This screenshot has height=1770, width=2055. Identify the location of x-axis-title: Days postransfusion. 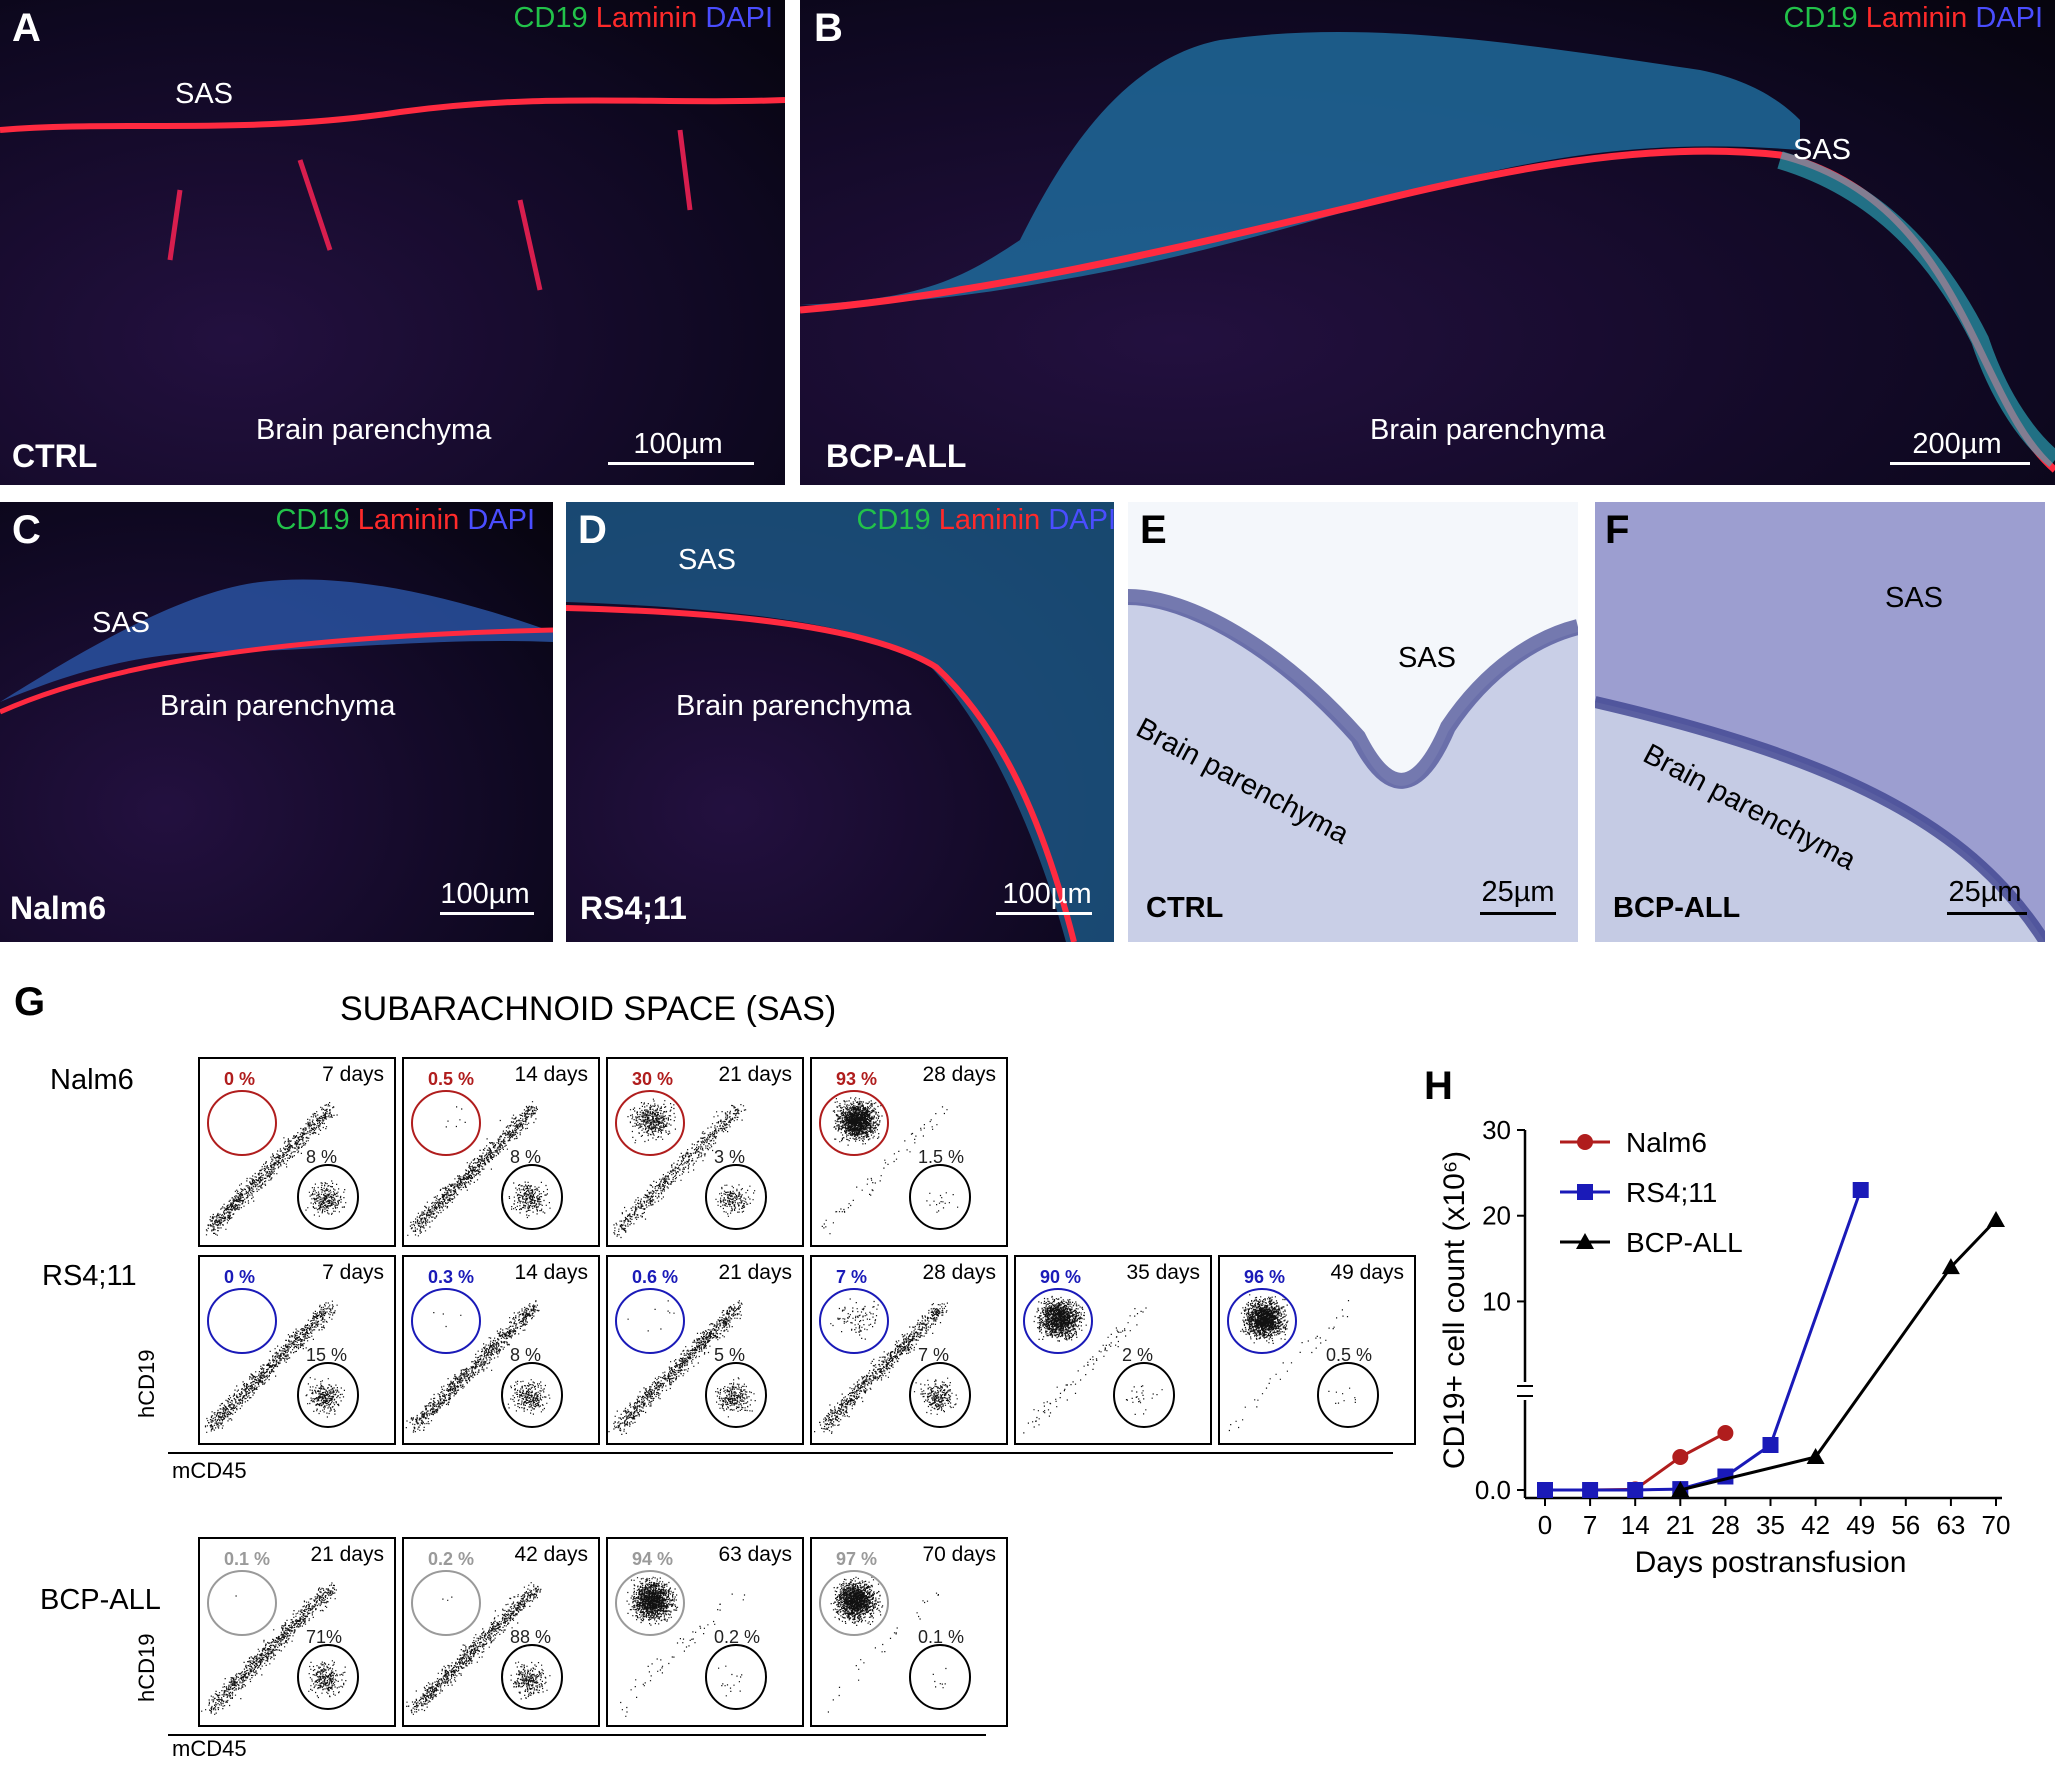
(1771, 1562).